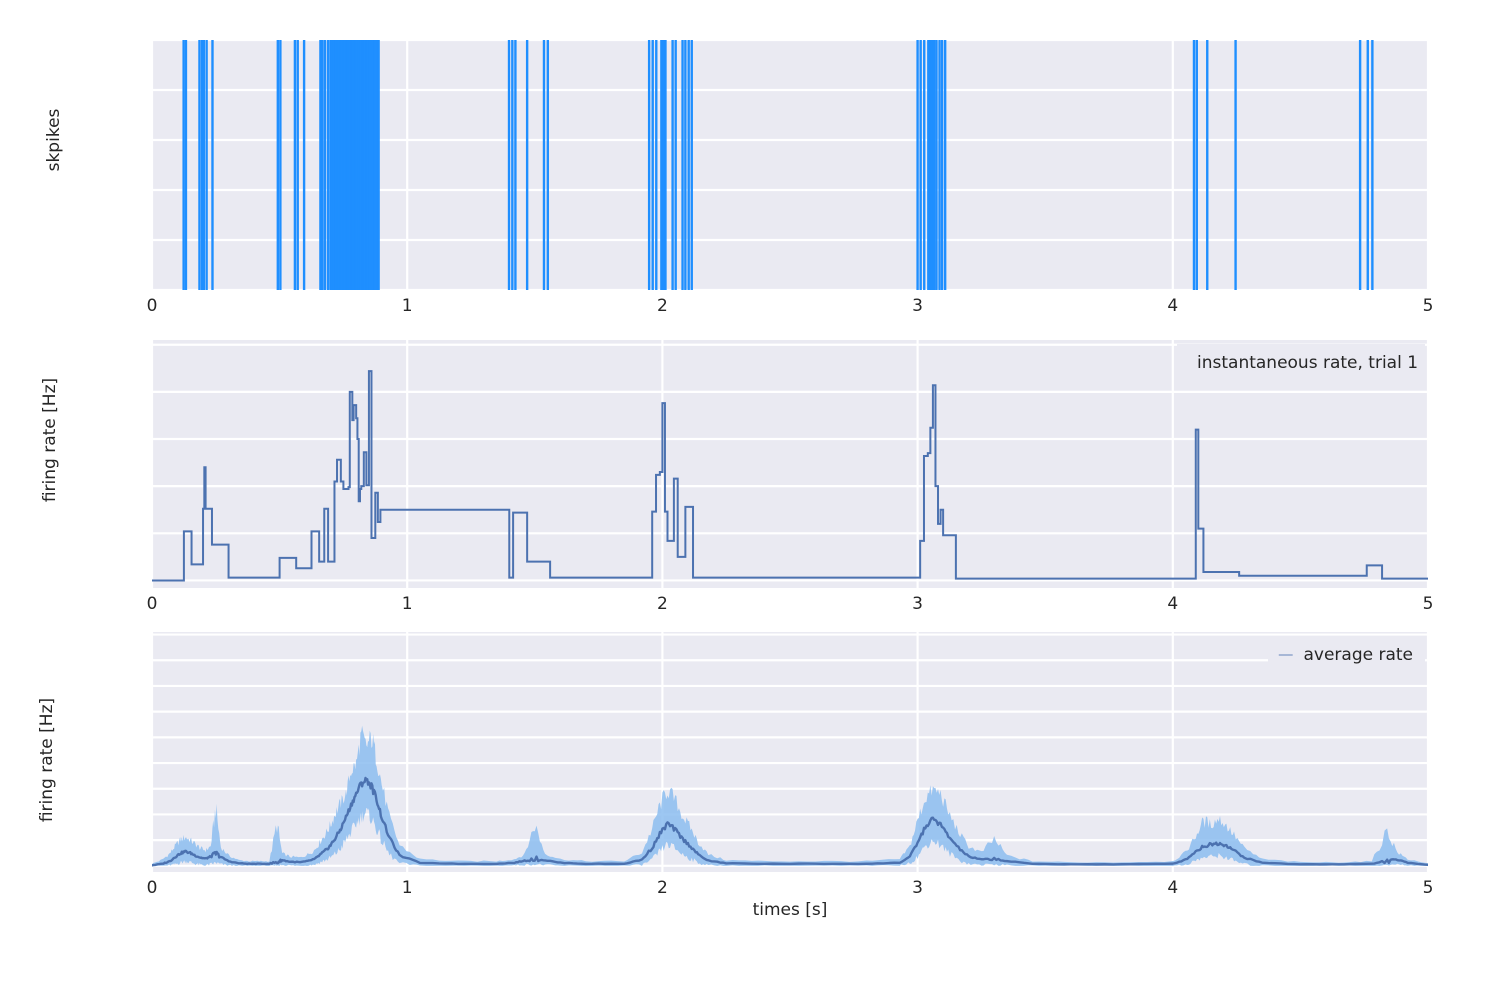  I want to click on legend-label-instantaneous-rate: instantaneous rate, trial 1, so click(1308, 363).